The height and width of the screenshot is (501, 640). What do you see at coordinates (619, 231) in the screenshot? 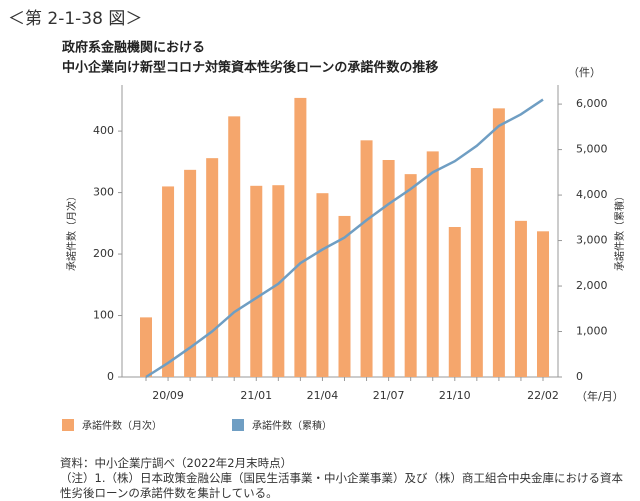
I see `y2-axis-label: 承諾件数（累積）` at bounding box center [619, 231].